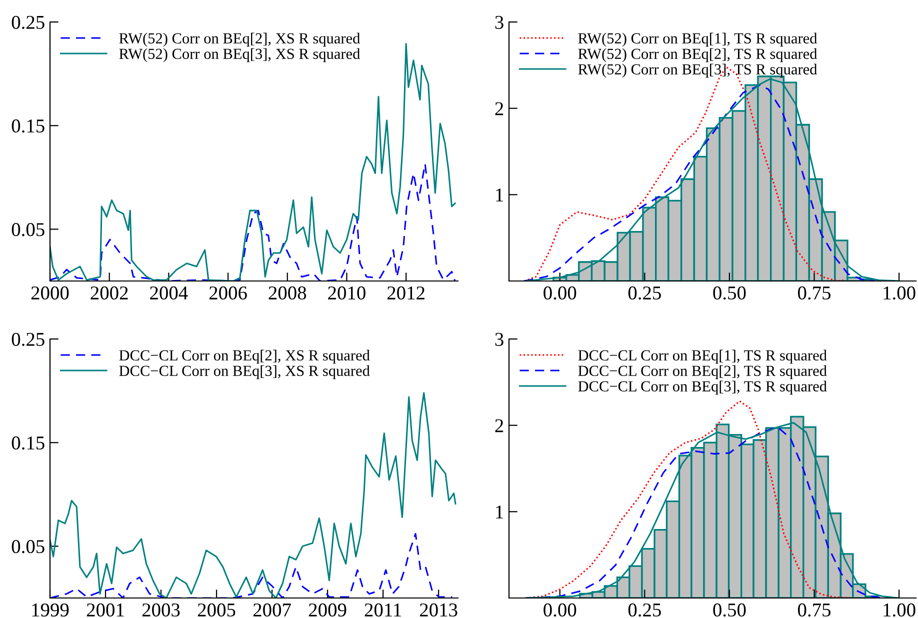 This screenshot has height=618, width=918. Describe the element at coordinates (702, 357) in the screenshot. I see `legend-label: DCC−CL Corr on BEq[1], TS R squared` at that location.